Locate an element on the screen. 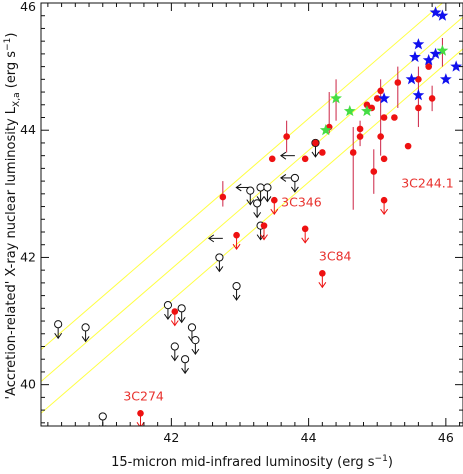 The height and width of the screenshot is (474, 463). annotation-label: 3C84 is located at coordinates (335, 256).